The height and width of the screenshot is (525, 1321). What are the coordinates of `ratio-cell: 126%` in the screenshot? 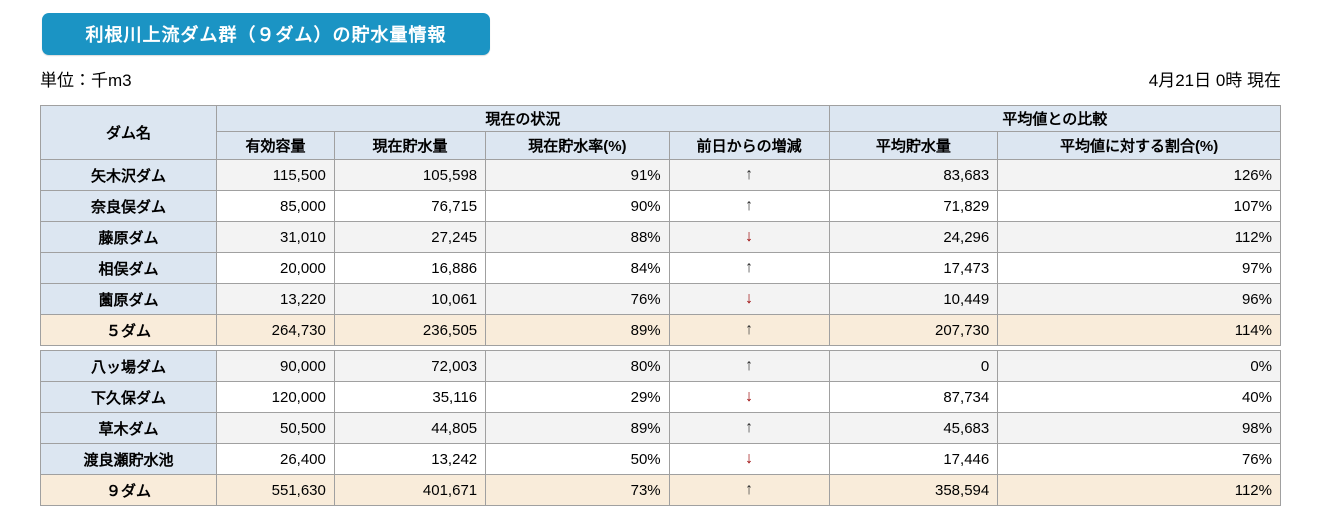 It's located at (1139, 175).